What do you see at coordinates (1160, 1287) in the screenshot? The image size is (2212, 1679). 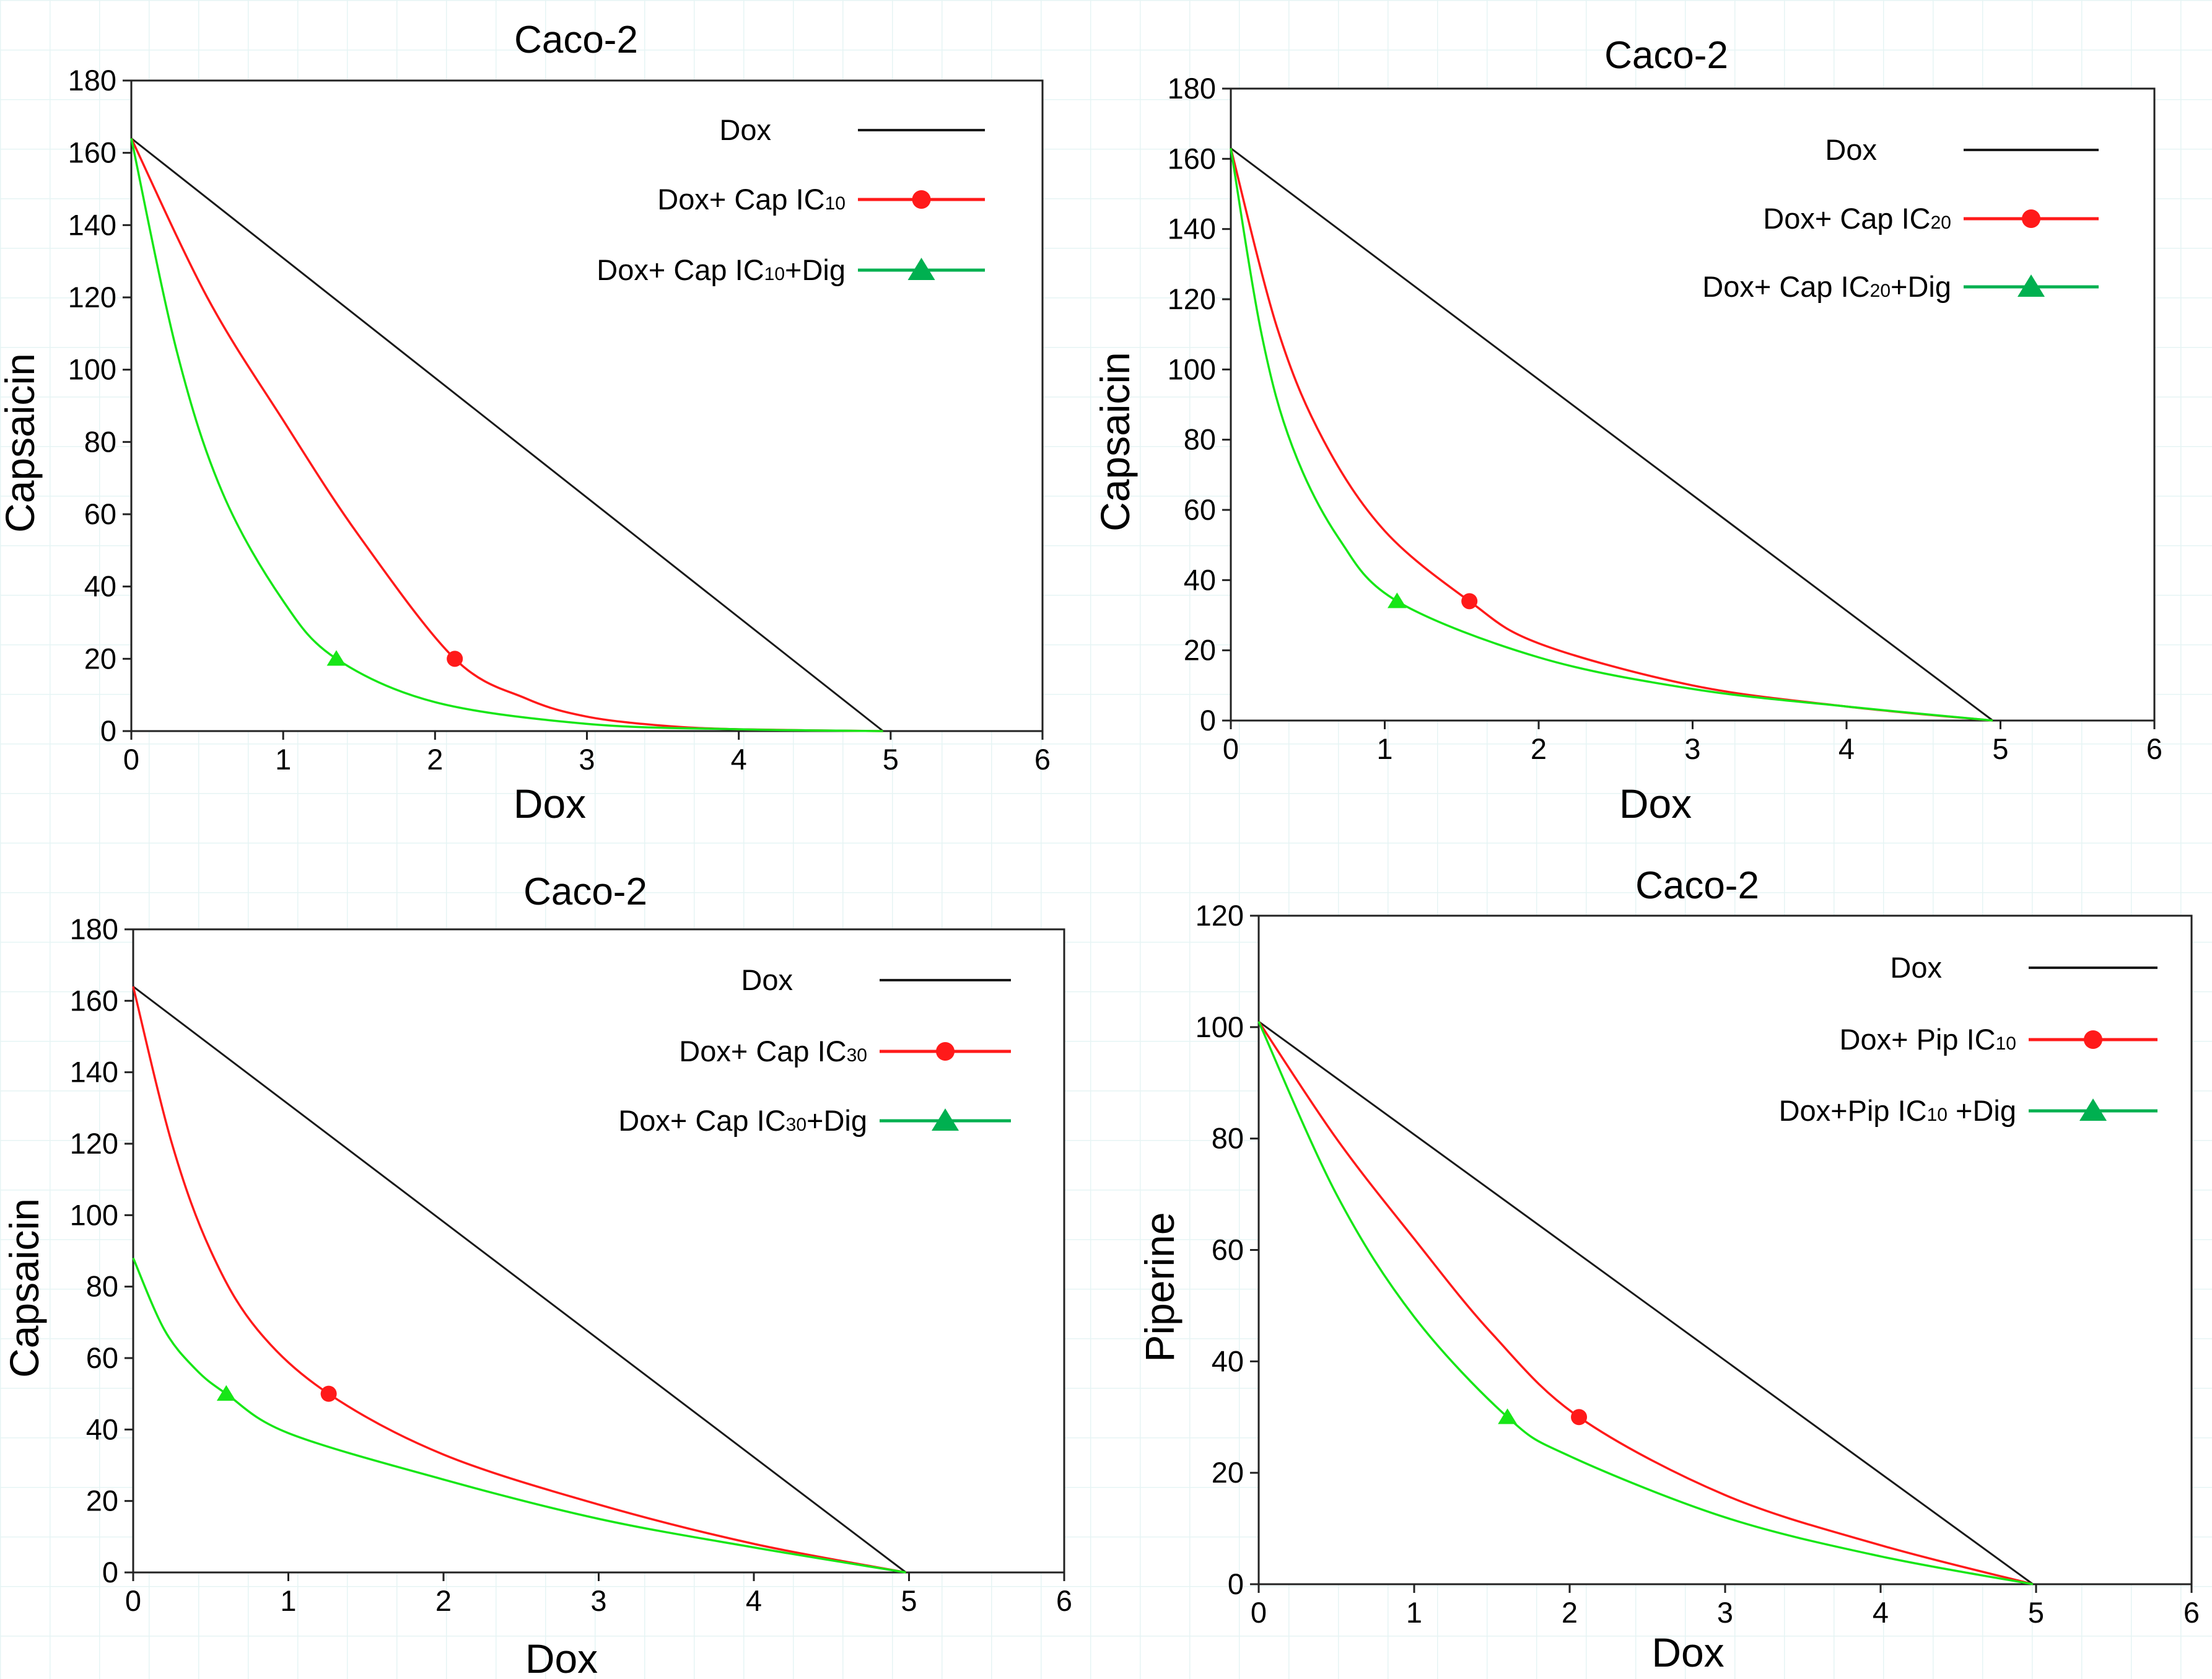 I see `y-axis-label: Piperine` at bounding box center [1160, 1287].